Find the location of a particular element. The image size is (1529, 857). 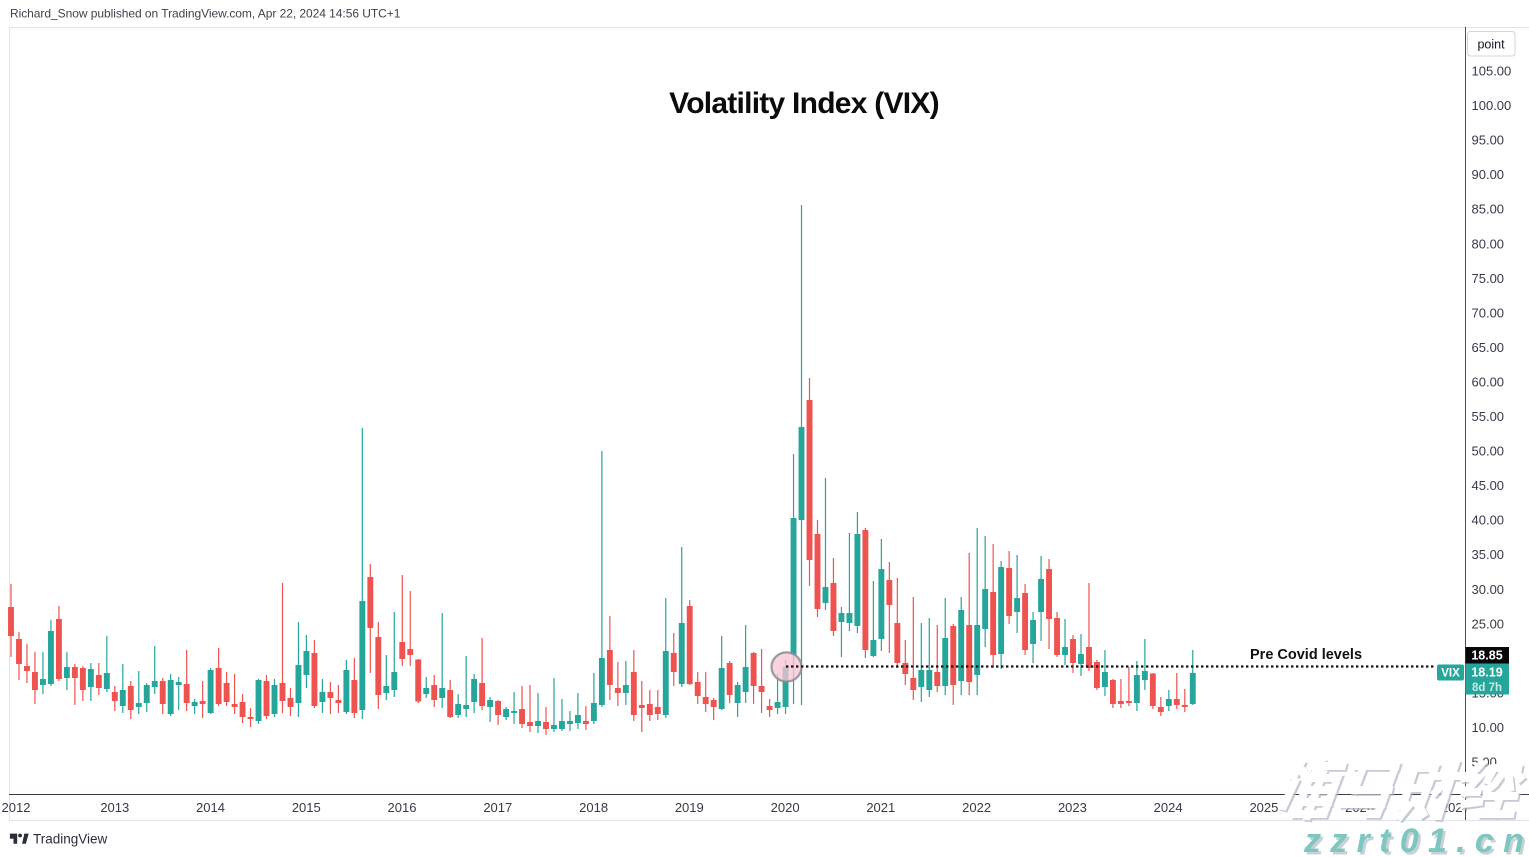

svg-text: 2016 is located at coordinates (402, 807).